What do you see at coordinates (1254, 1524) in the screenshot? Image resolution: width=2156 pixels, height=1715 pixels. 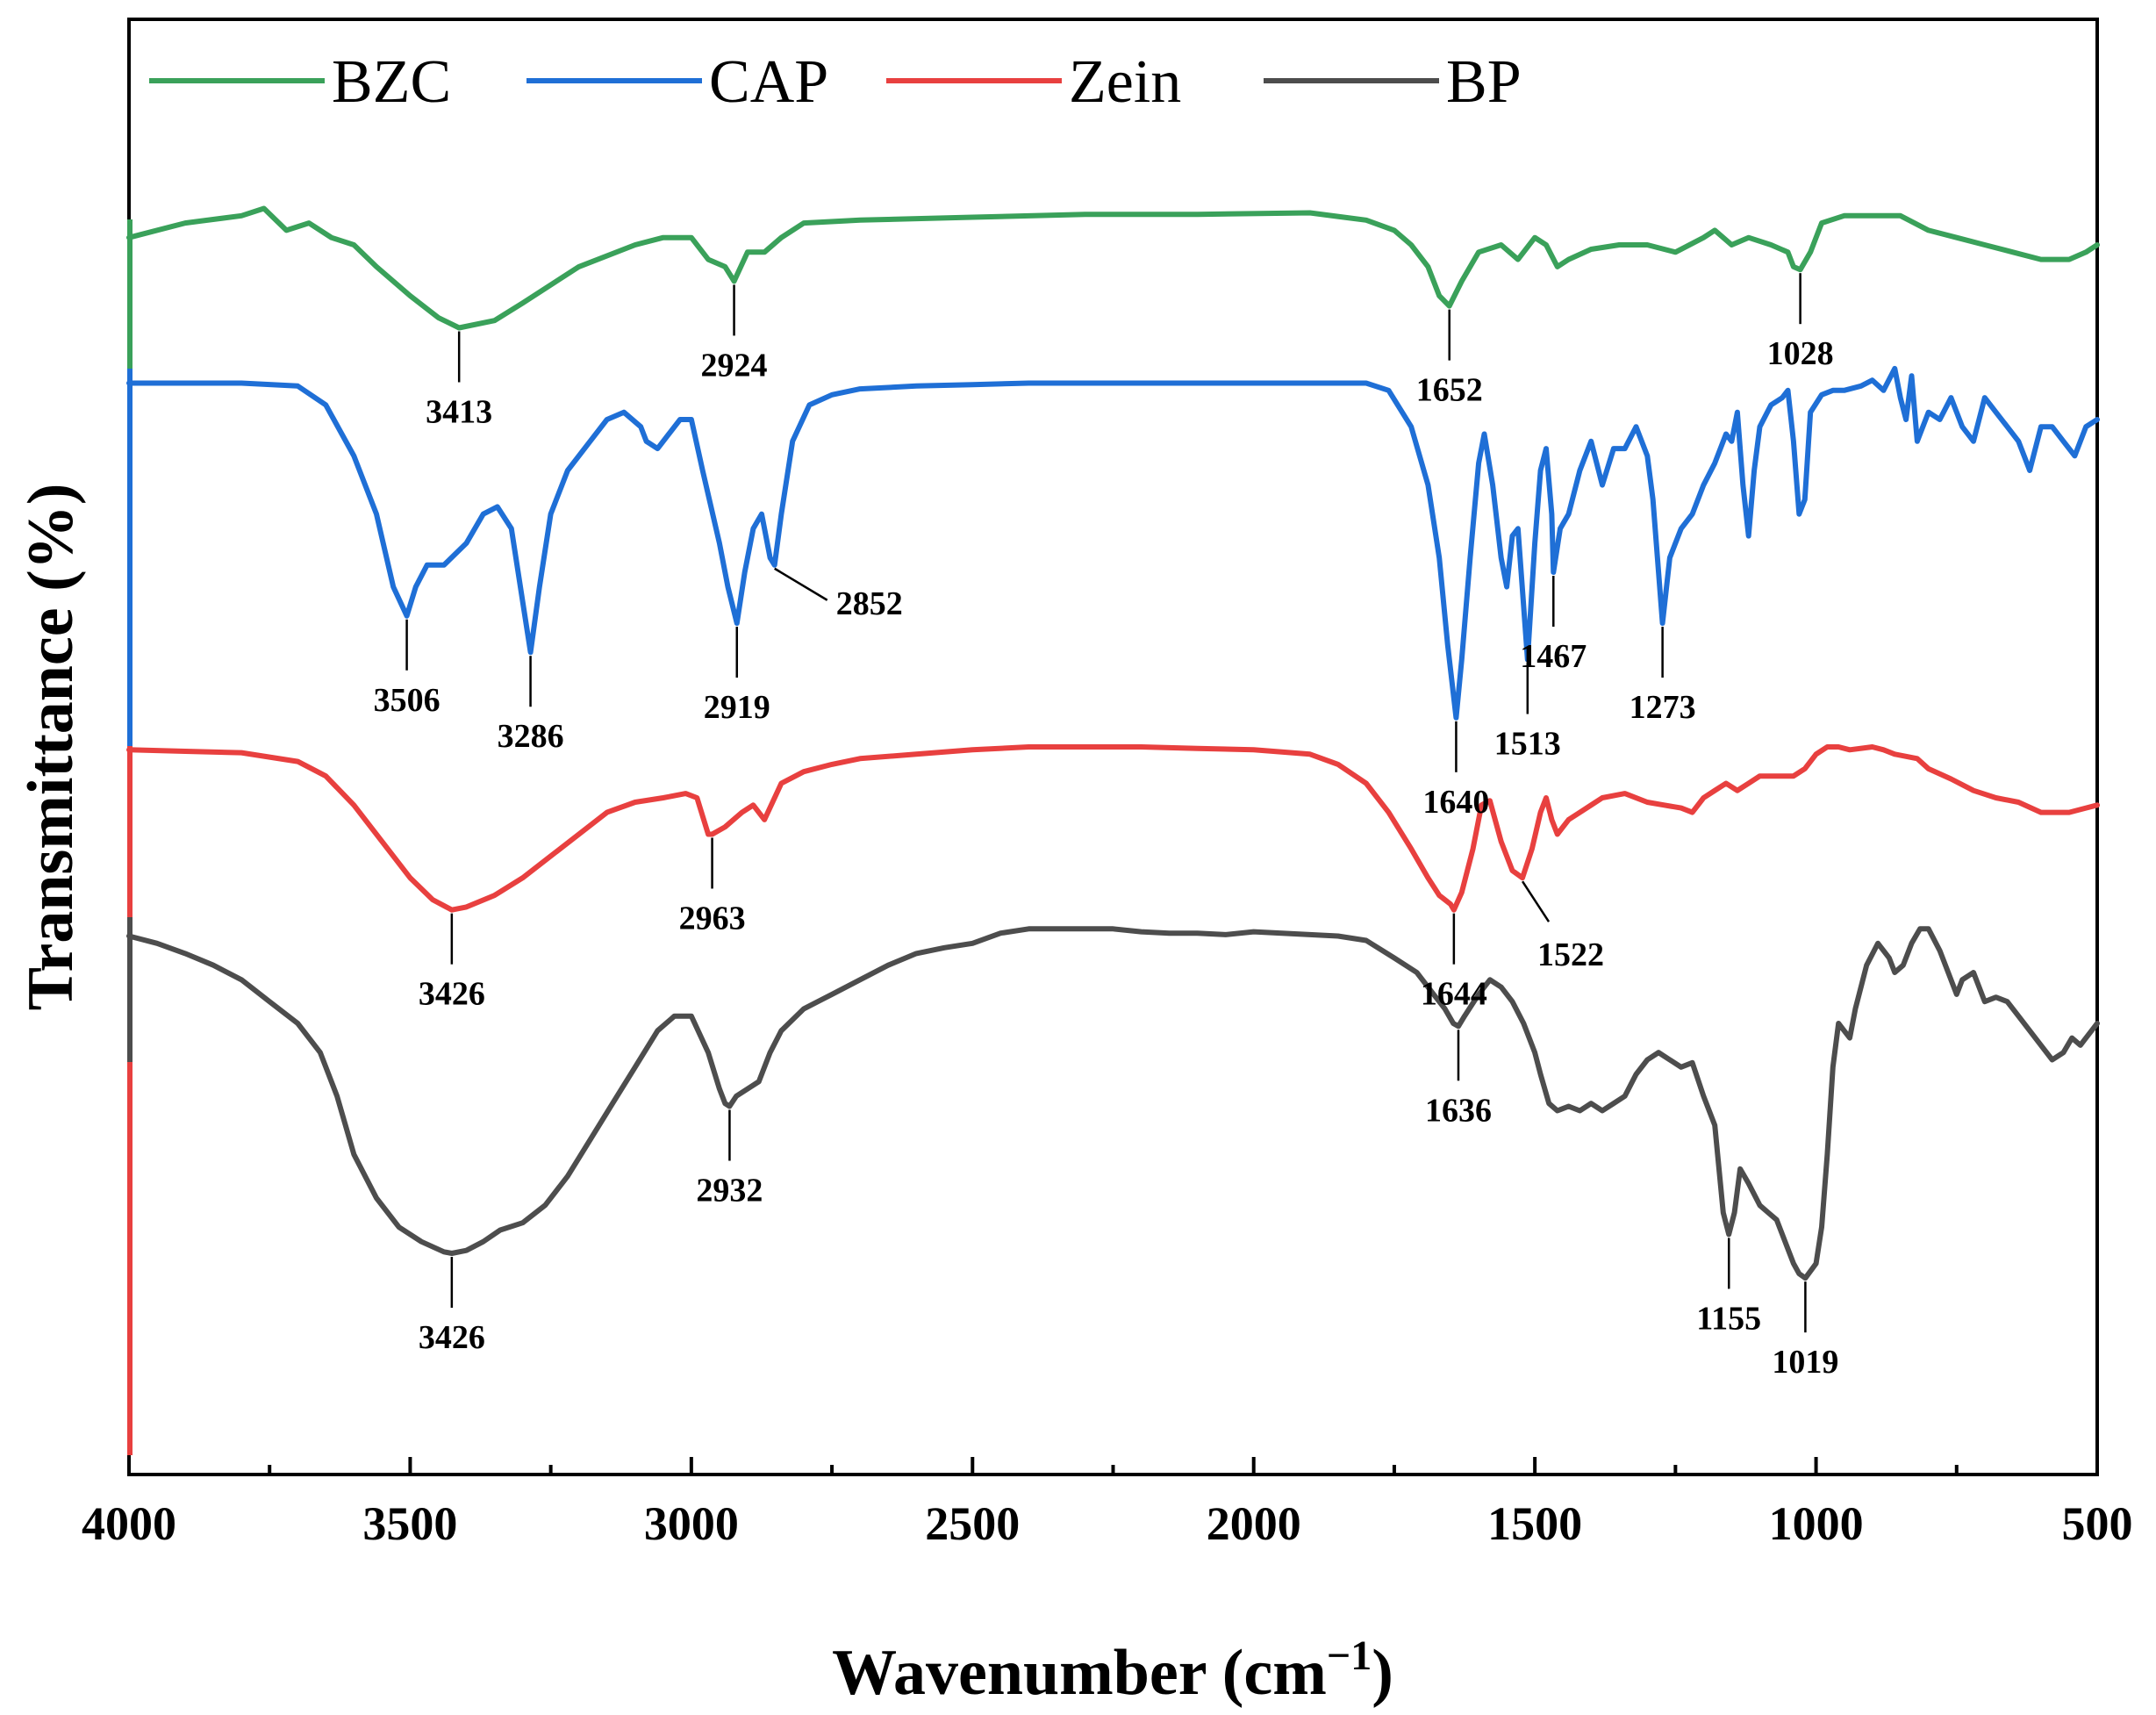 I see `x-tick-label: 2000` at bounding box center [1254, 1524].